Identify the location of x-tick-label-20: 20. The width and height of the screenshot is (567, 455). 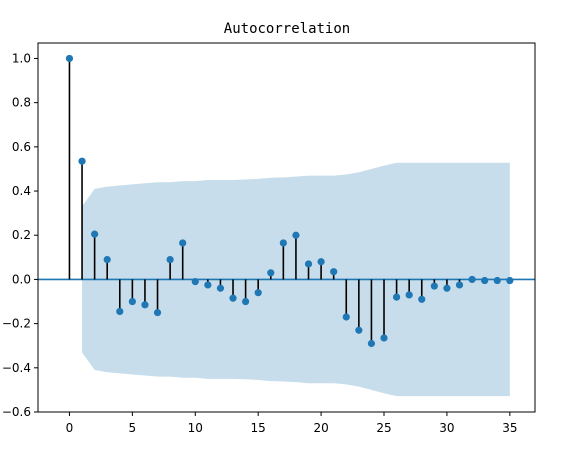
(320, 428).